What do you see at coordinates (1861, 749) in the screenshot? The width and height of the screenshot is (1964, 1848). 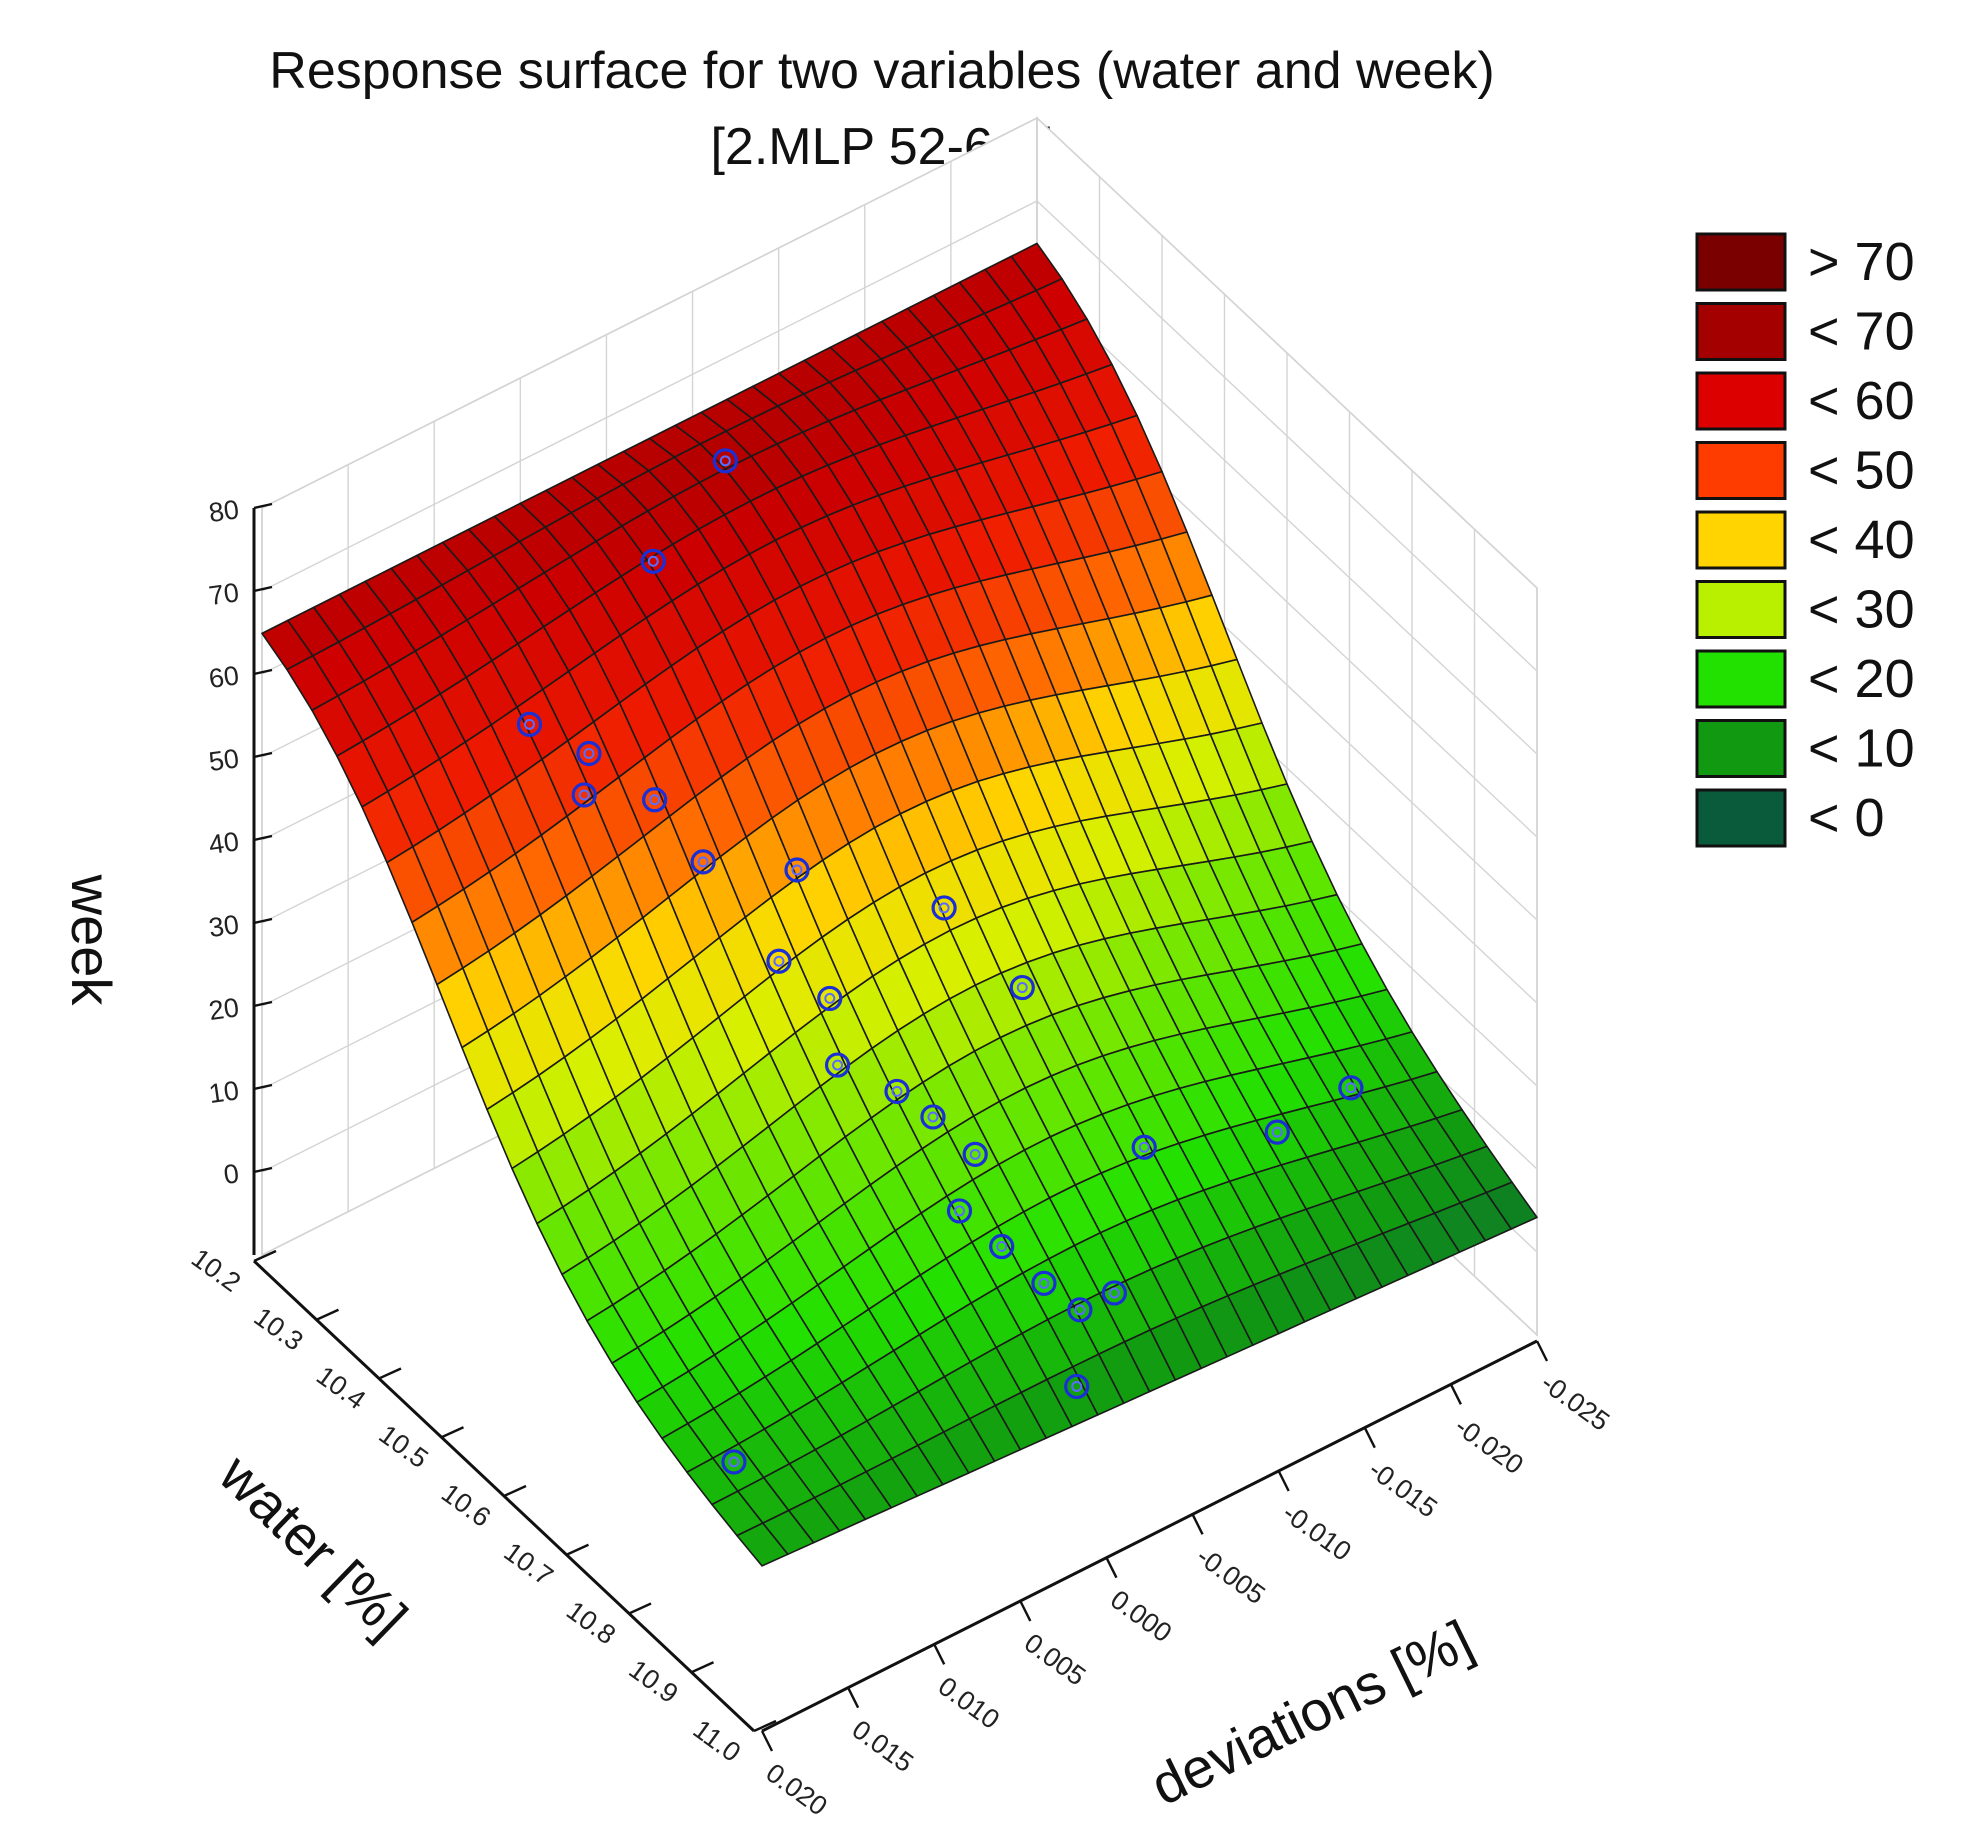 I see `legend-label: < 10` at bounding box center [1861, 749].